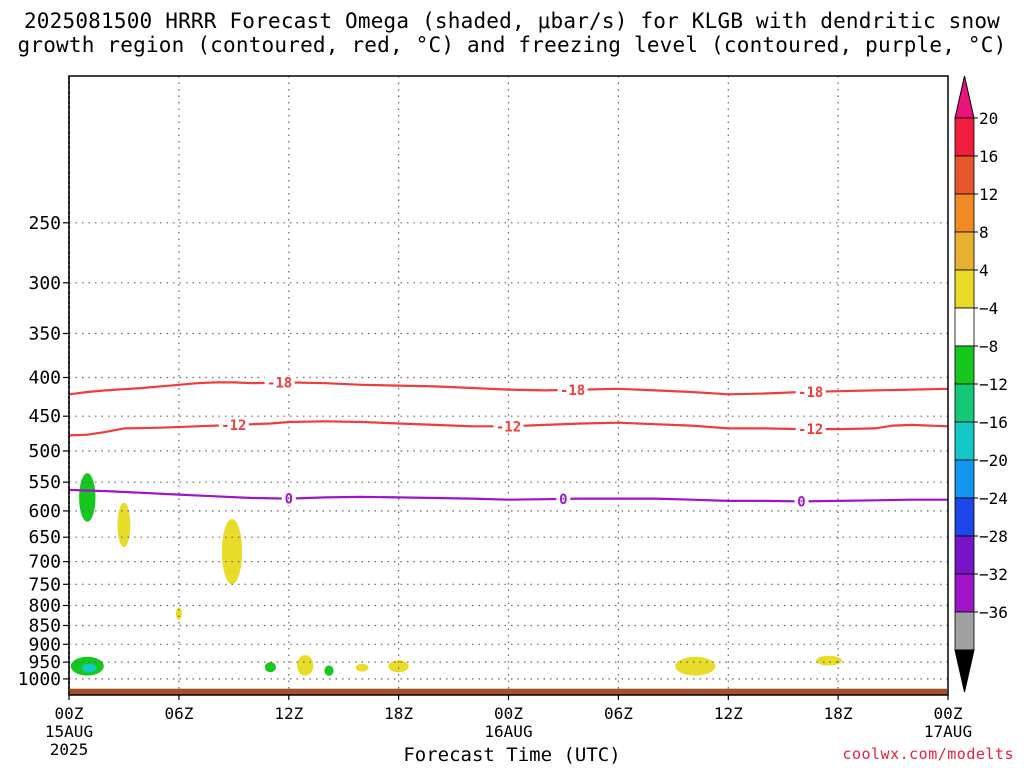 The height and width of the screenshot is (768, 1024). Describe the element at coordinates (993, 536) in the screenshot. I see `colorbar-label-11: −28` at that location.